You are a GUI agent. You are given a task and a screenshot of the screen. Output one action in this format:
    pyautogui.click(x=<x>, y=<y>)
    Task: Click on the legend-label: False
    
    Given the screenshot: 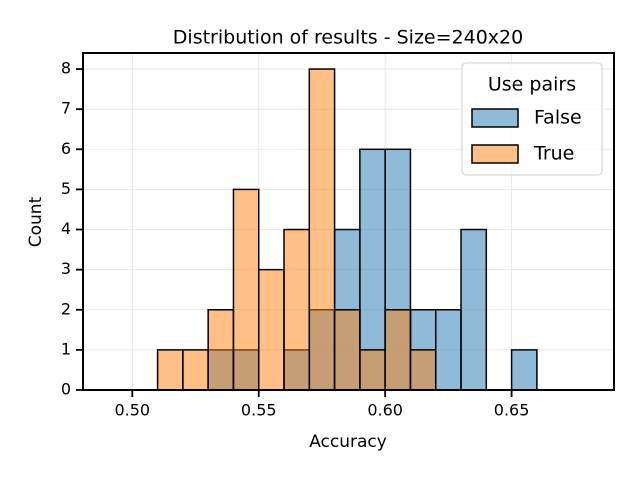 What is the action you would take?
    pyautogui.click(x=558, y=118)
    